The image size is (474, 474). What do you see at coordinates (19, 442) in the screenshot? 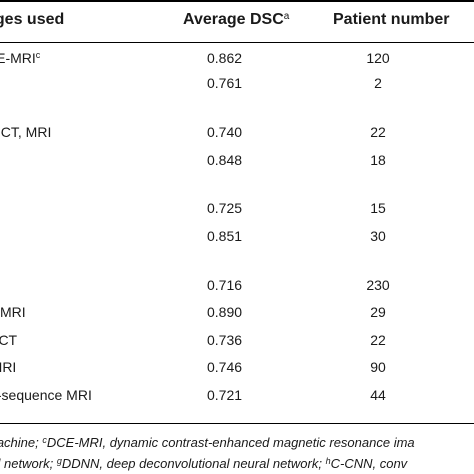
I see `footnote-text: machine;` at bounding box center [19, 442].